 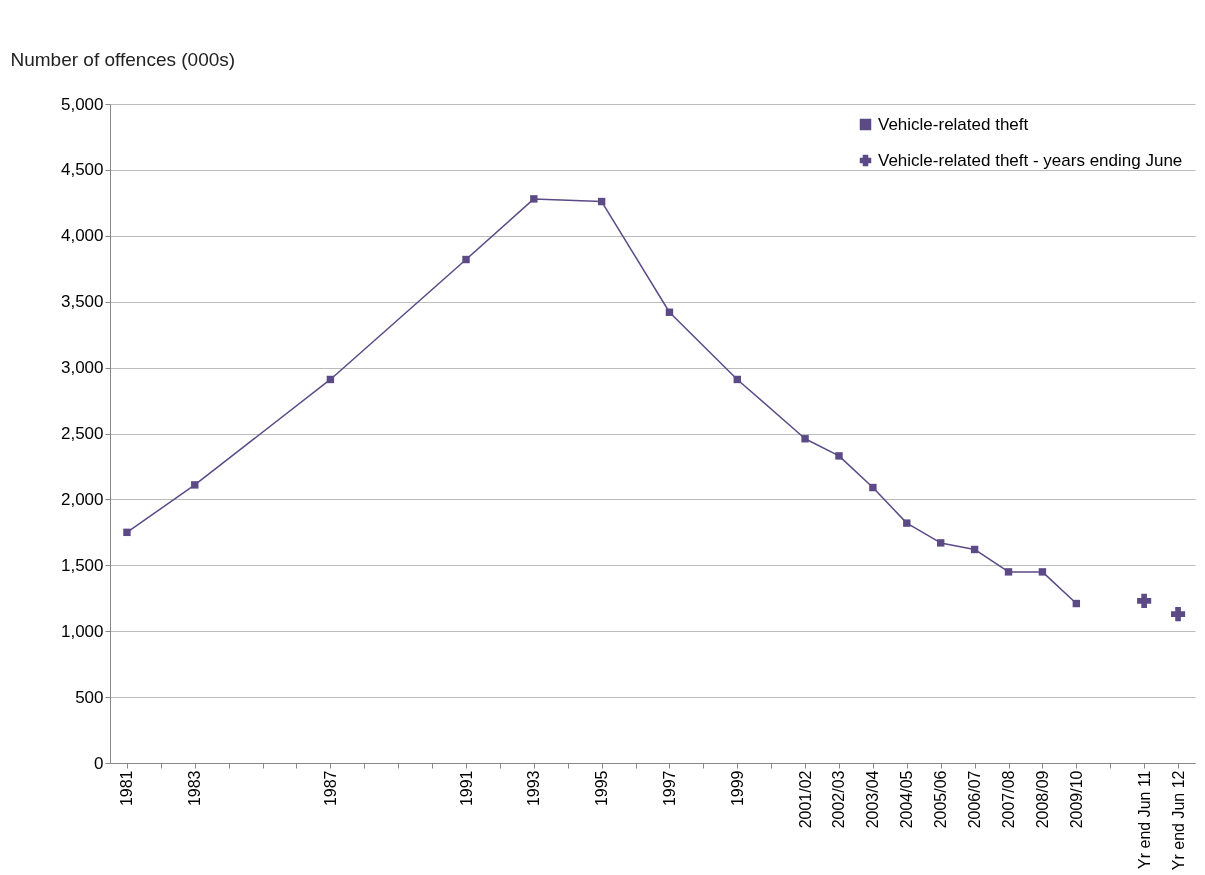 What do you see at coordinates (82, 565) in the screenshot?
I see `y-tick-label: 1,500` at bounding box center [82, 565].